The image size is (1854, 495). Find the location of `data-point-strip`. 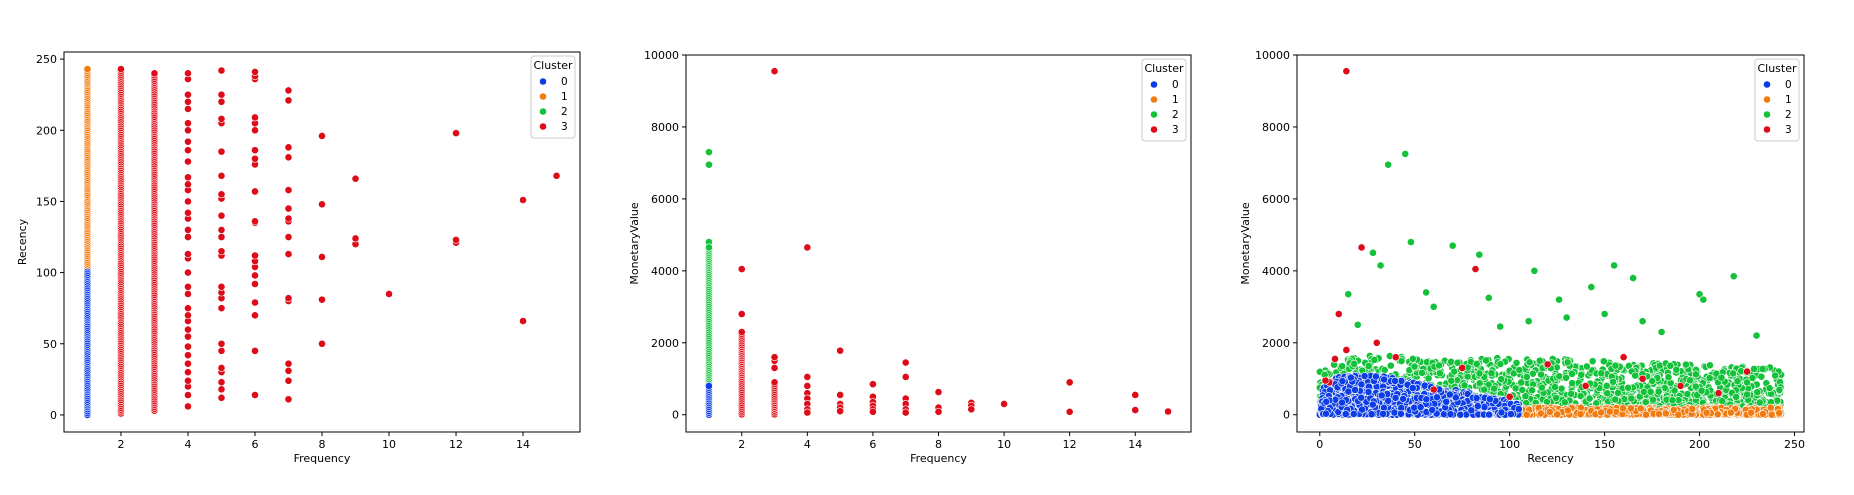

data-point-strip is located at coordinates (121, 69).